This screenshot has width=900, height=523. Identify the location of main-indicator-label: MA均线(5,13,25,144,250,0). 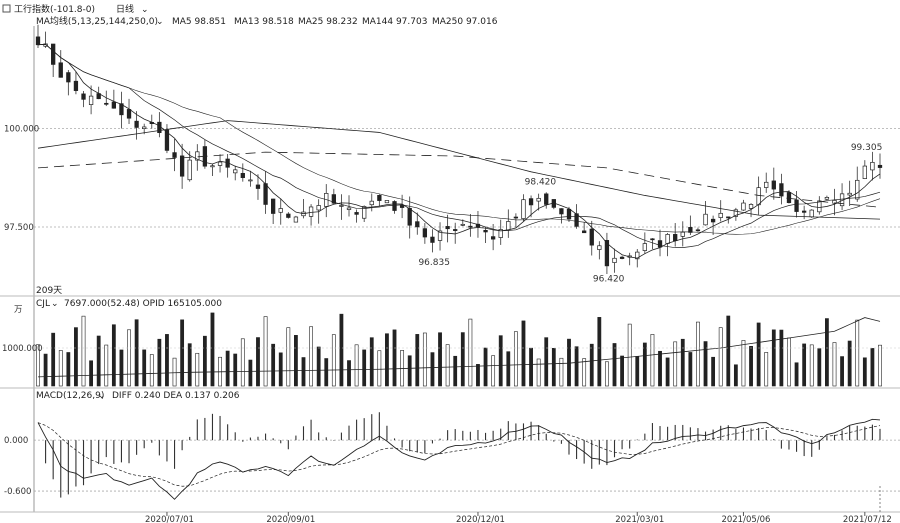
(97, 21).